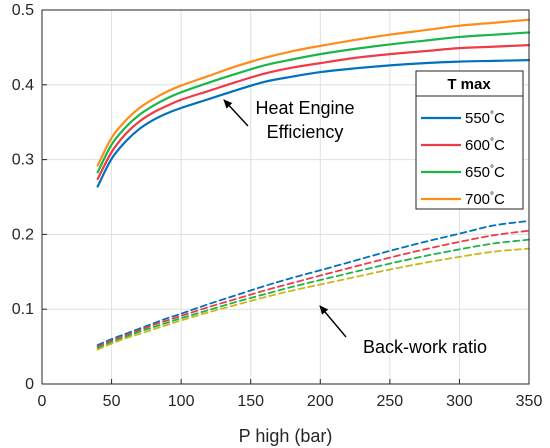  What do you see at coordinates (23, 309) in the screenshot?
I see `y-tick-label: 0.1` at bounding box center [23, 309].